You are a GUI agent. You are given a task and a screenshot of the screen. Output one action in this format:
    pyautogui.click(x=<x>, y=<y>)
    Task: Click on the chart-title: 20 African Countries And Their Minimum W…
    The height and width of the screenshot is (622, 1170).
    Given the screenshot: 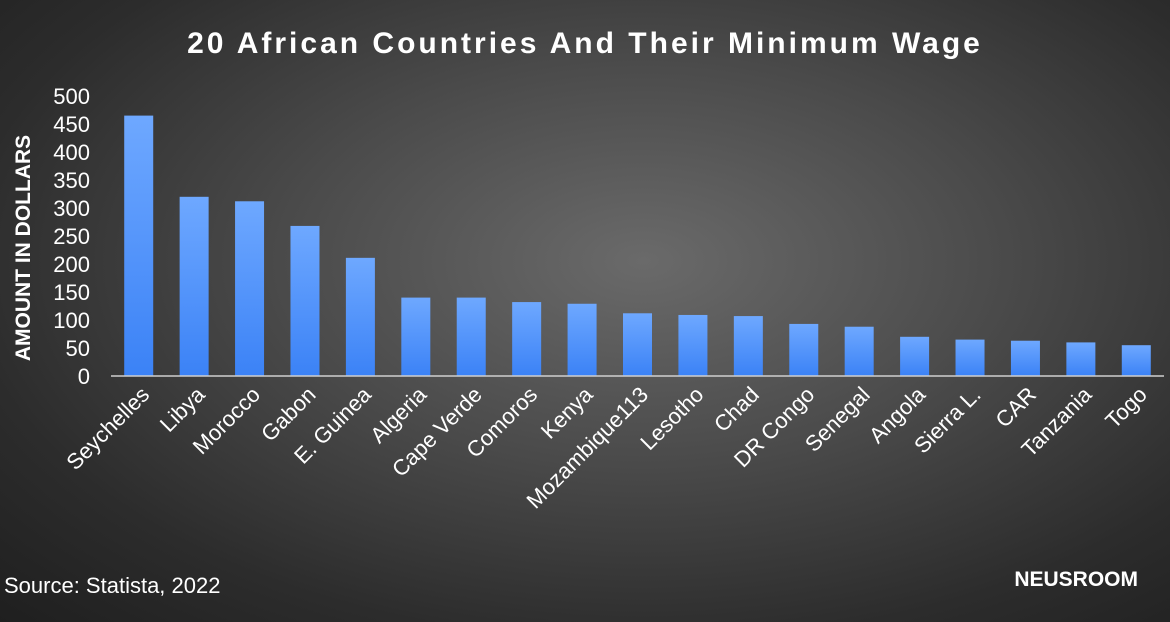 What is the action you would take?
    pyautogui.click(x=585, y=43)
    